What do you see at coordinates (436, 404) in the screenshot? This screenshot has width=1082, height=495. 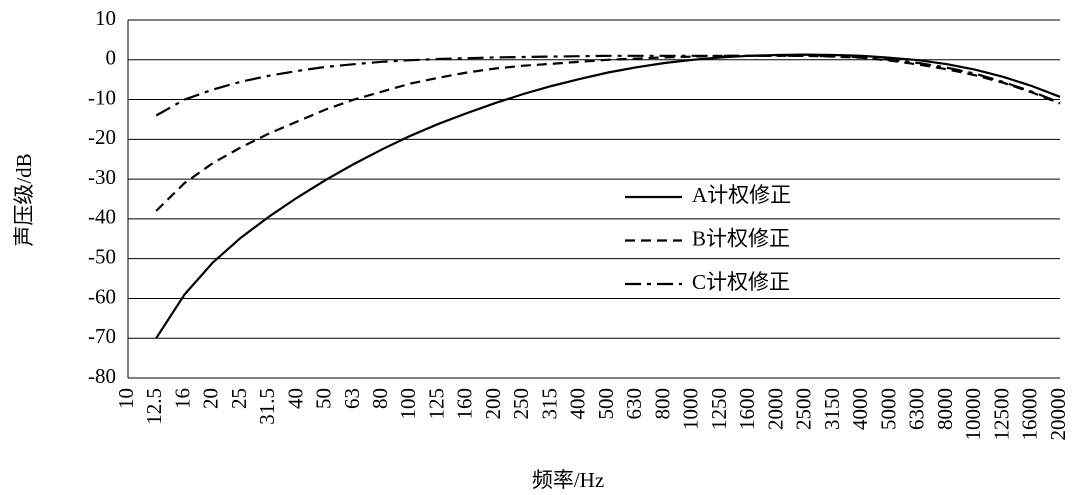 I see `x-tick-label: 125` at bounding box center [436, 404].